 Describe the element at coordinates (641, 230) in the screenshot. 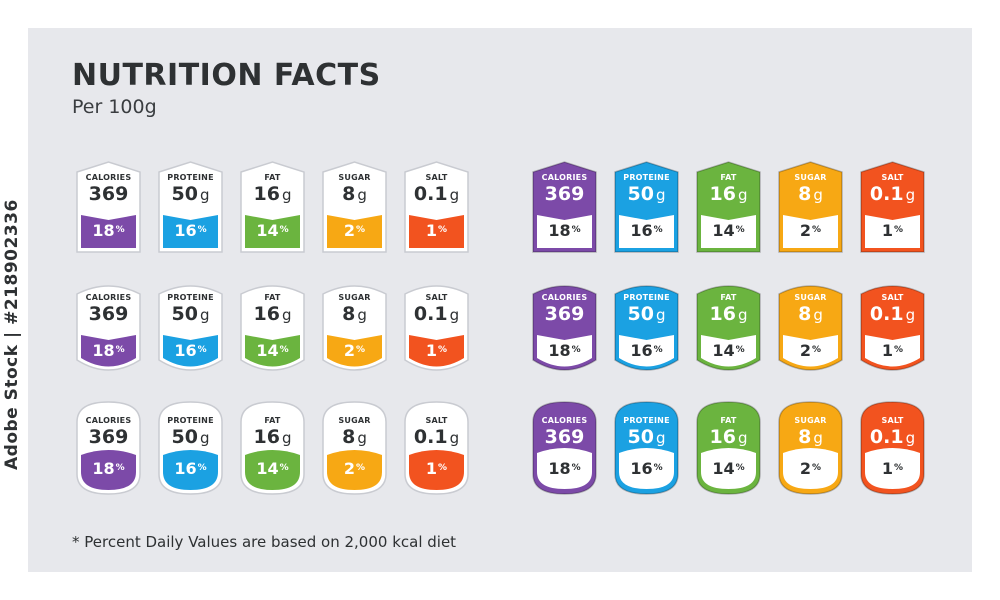

I see `percent-number: 16` at that location.